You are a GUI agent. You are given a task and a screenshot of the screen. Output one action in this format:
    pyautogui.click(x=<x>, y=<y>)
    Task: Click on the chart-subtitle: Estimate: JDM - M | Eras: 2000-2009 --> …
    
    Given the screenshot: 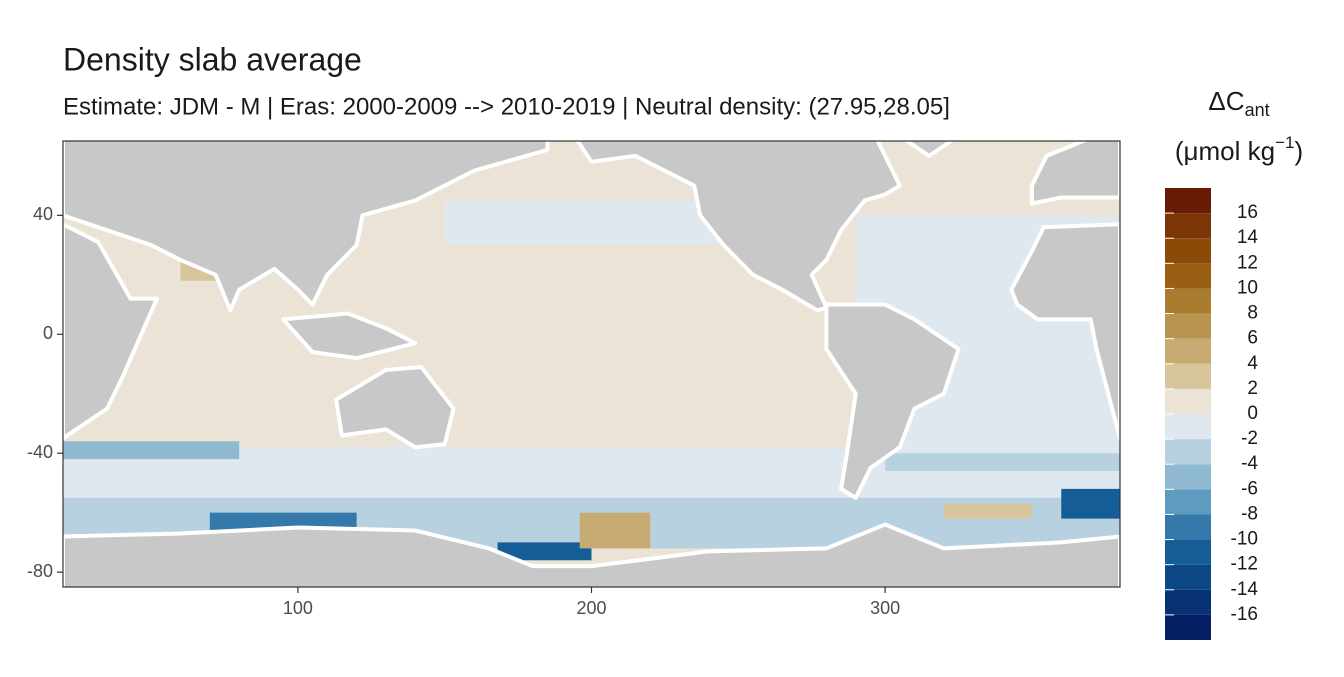 What is the action you would take?
    pyautogui.click(x=506, y=106)
    